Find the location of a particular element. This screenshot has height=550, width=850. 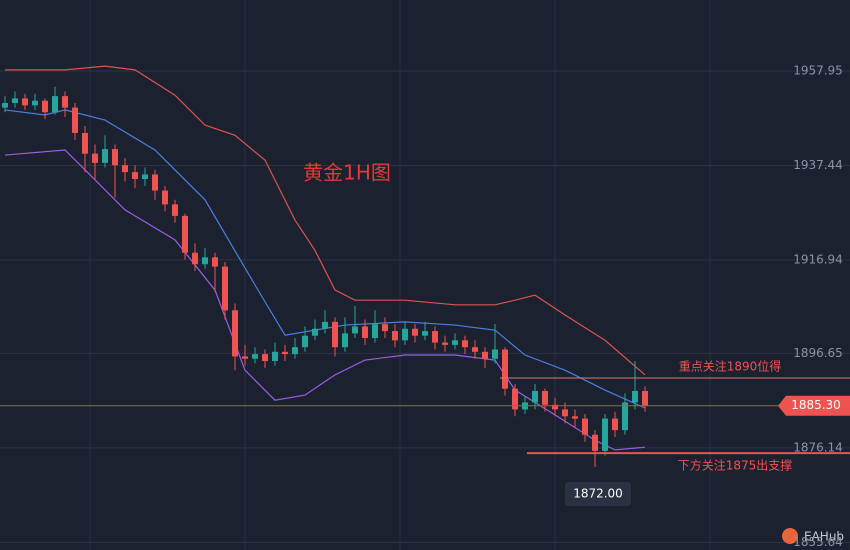

min-price-label: 1872.00 is located at coordinates (598, 493).